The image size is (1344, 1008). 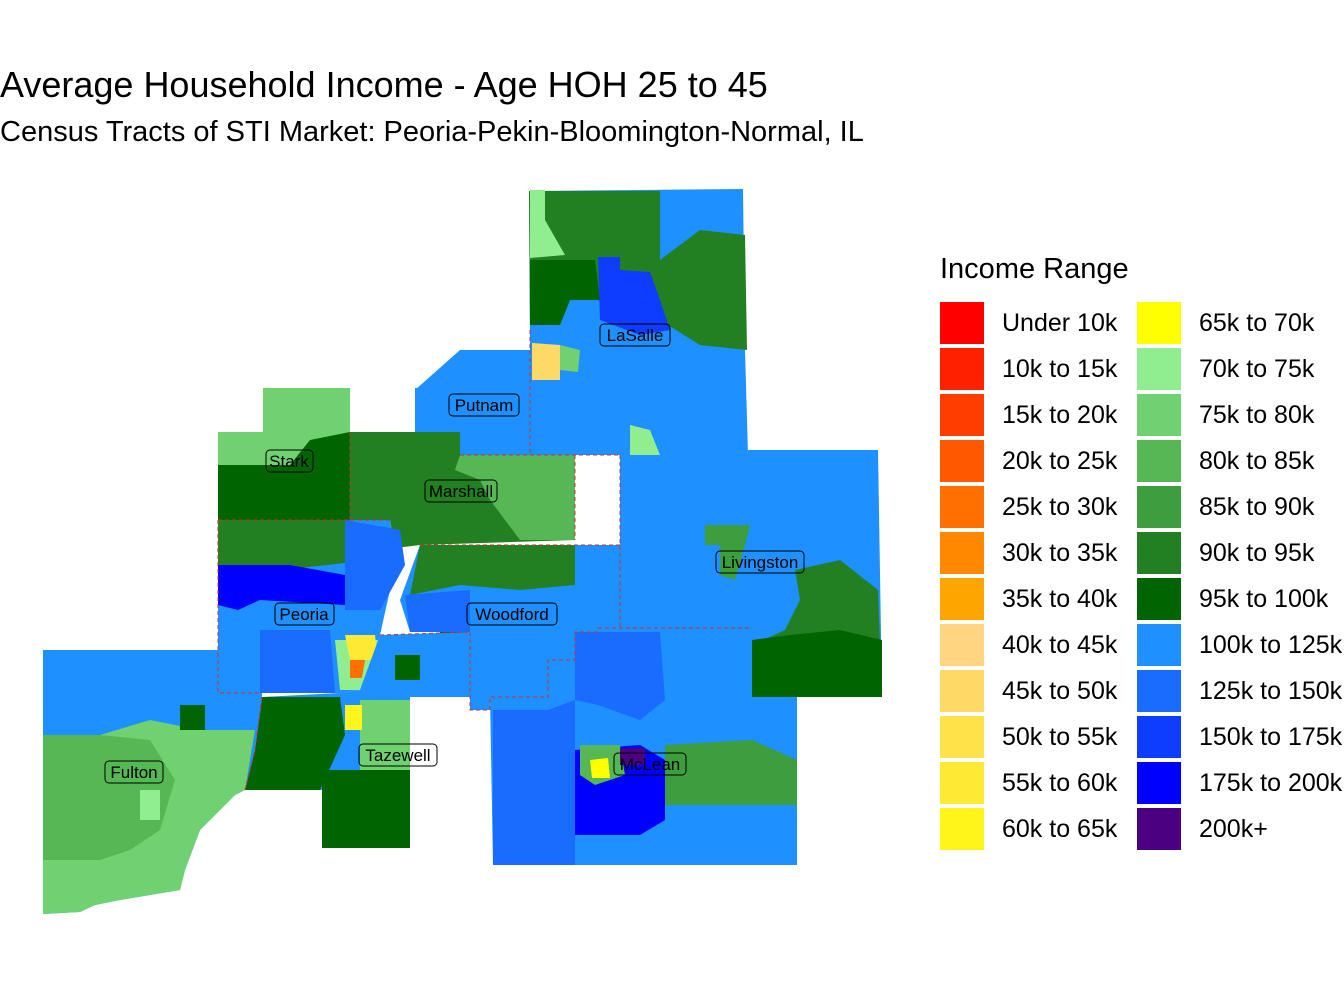 I want to click on legend-item: 25k to 30k, so click(x=1028, y=507).